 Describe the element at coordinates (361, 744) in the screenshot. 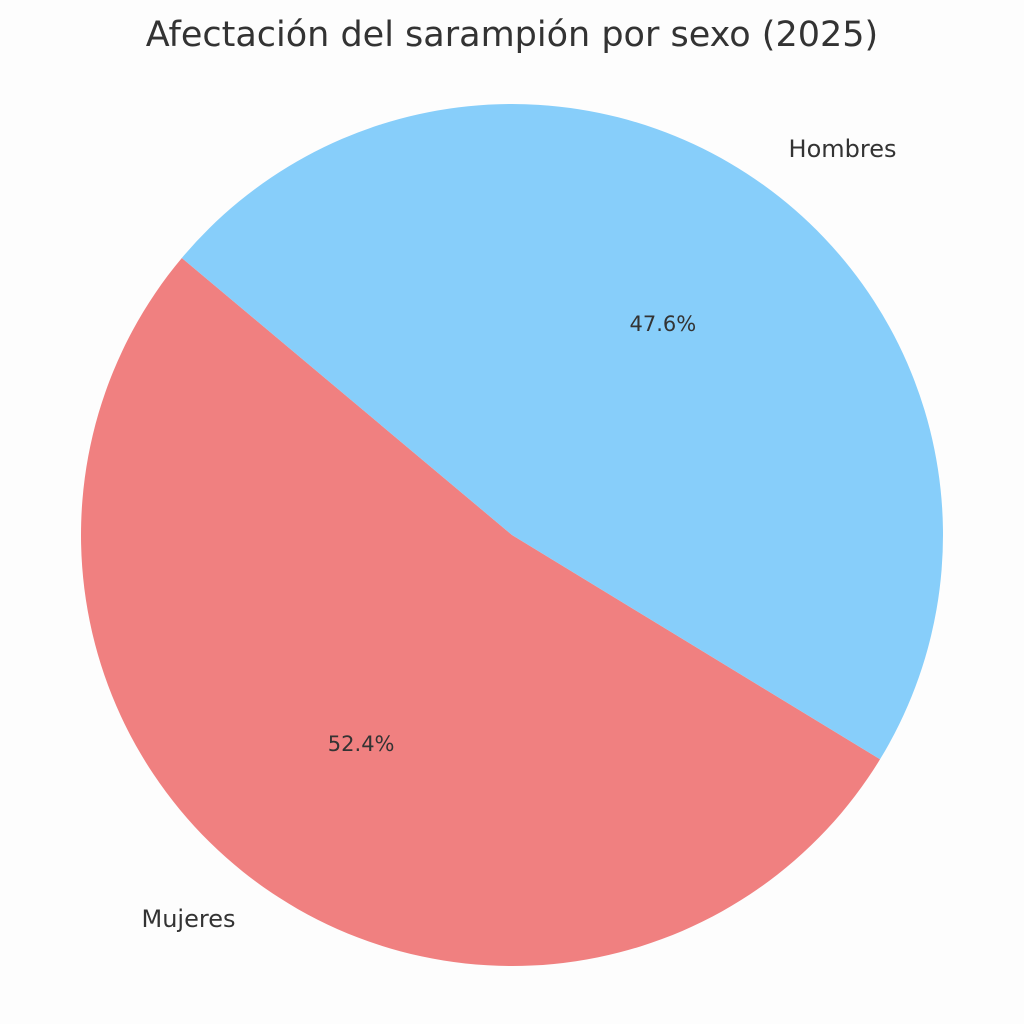

I see `value-label: 52.4%` at that location.